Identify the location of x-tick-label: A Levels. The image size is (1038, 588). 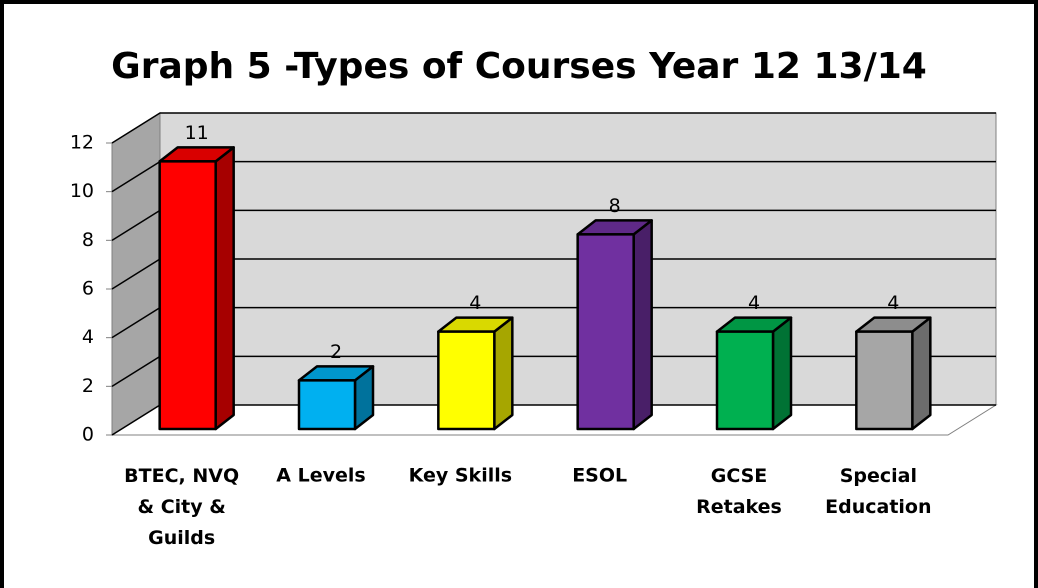
(320, 476).